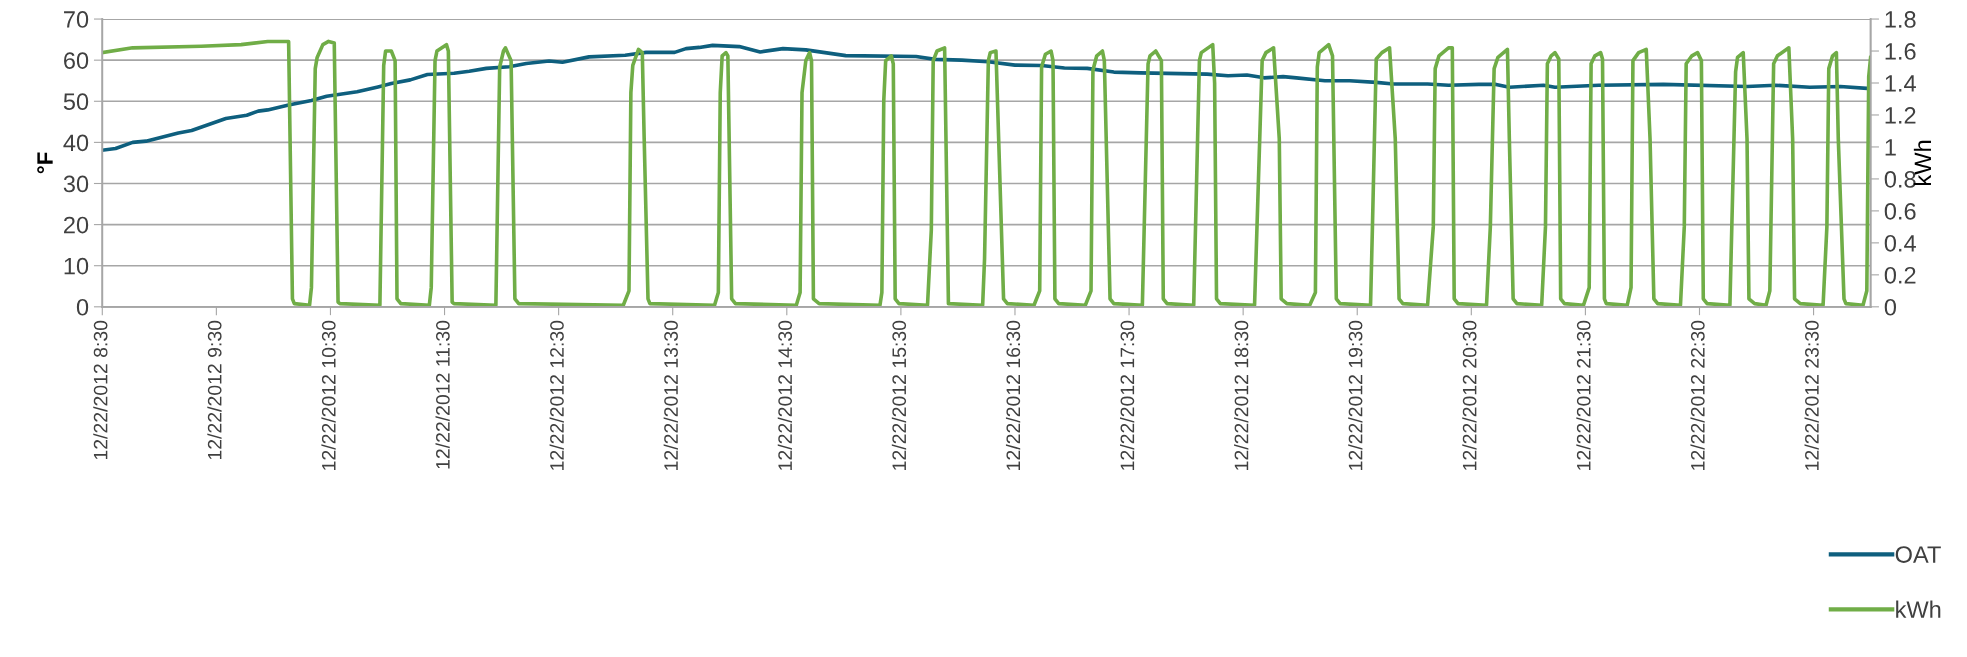 The height and width of the screenshot is (657, 1967). What do you see at coordinates (1127, 395) in the screenshot?
I see `x-tick-label: 12/22/2012 17:30` at bounding box center [1127, 395].